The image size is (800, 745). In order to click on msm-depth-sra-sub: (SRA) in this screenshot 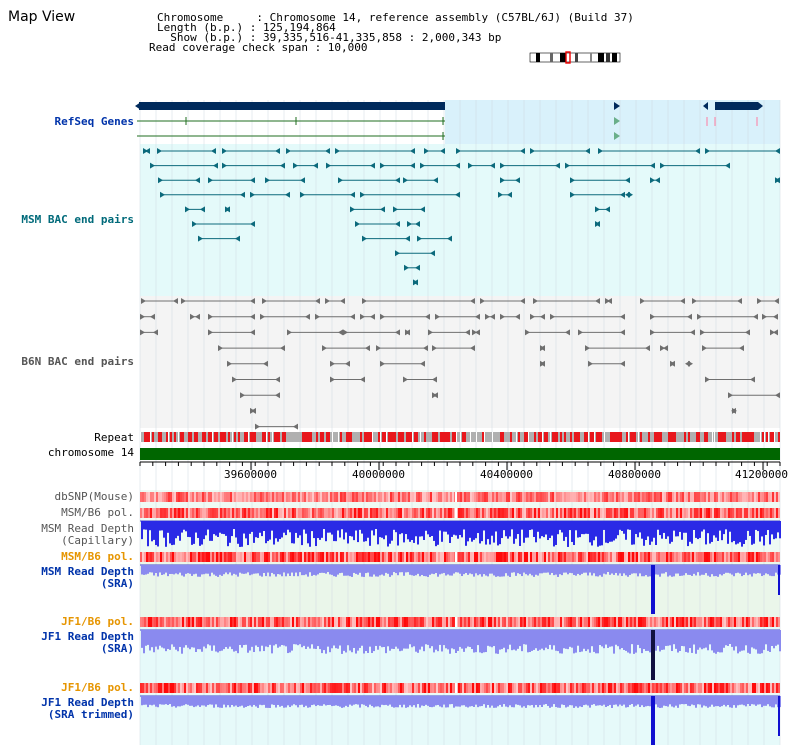, I will do `click(117, 583)`.